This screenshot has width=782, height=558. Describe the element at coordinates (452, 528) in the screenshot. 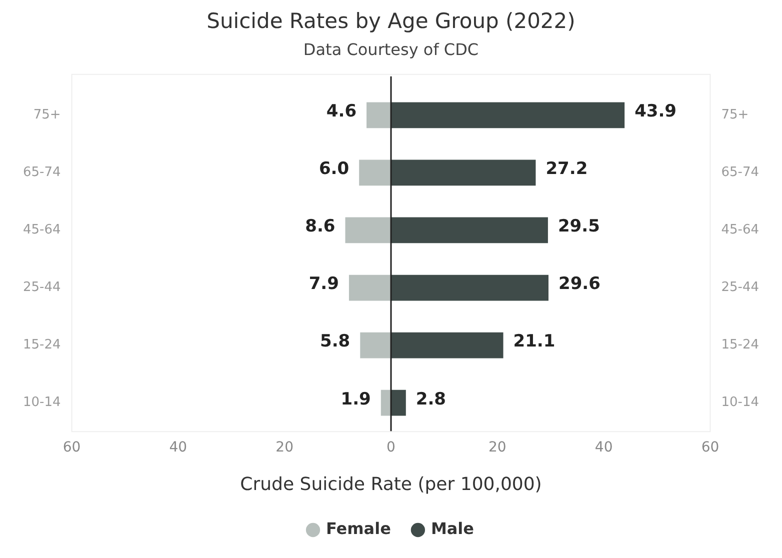

I see `legend-label: Male` at that location.